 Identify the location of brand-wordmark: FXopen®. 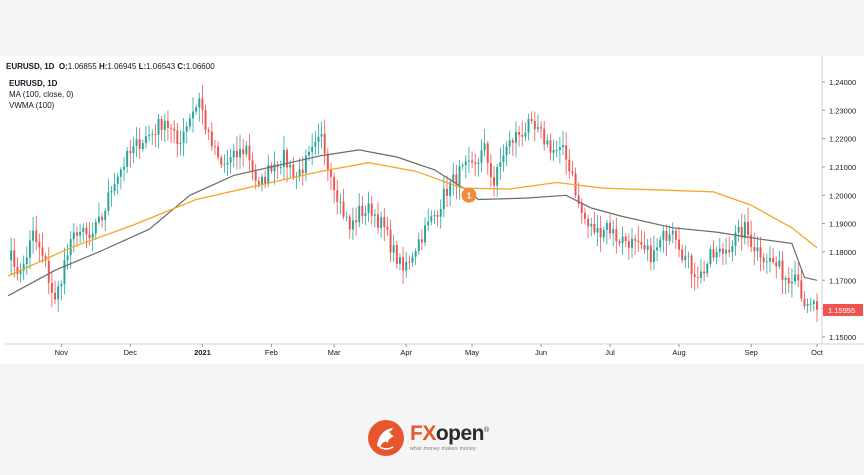
(449, 434).